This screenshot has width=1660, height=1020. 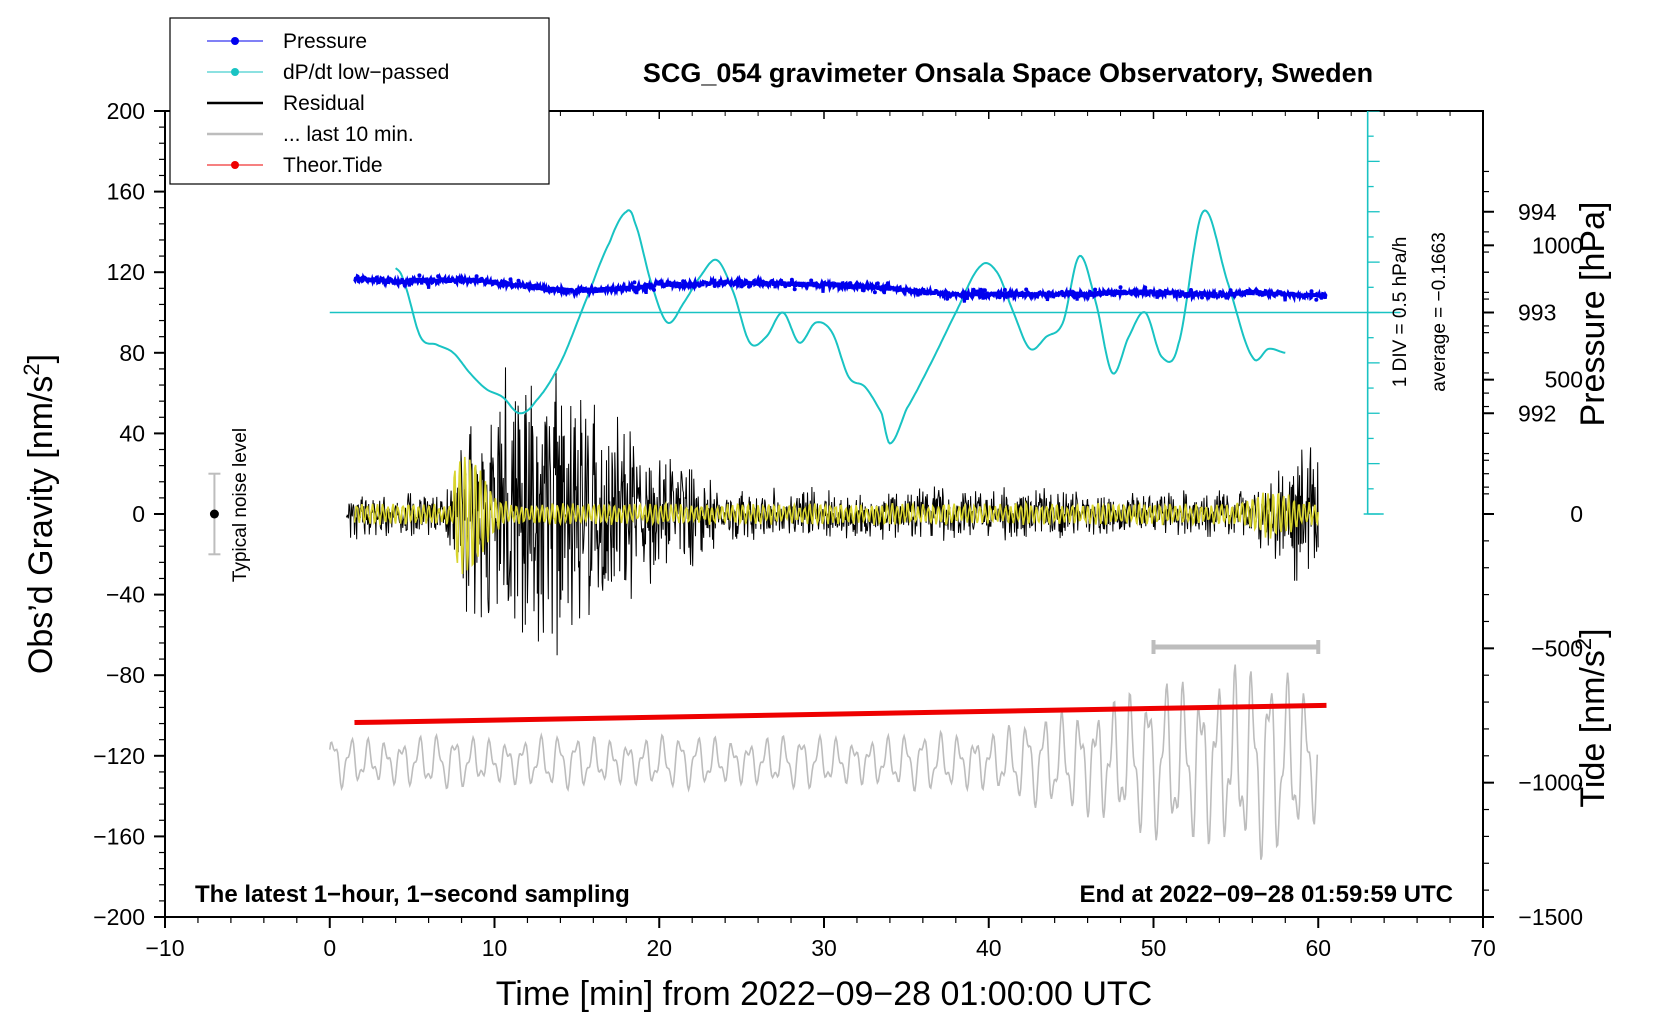 What do you see at coordinates (132, 433) in the screenshot?
I see `y-tick-label: 40` at bounding box center [132, 433].